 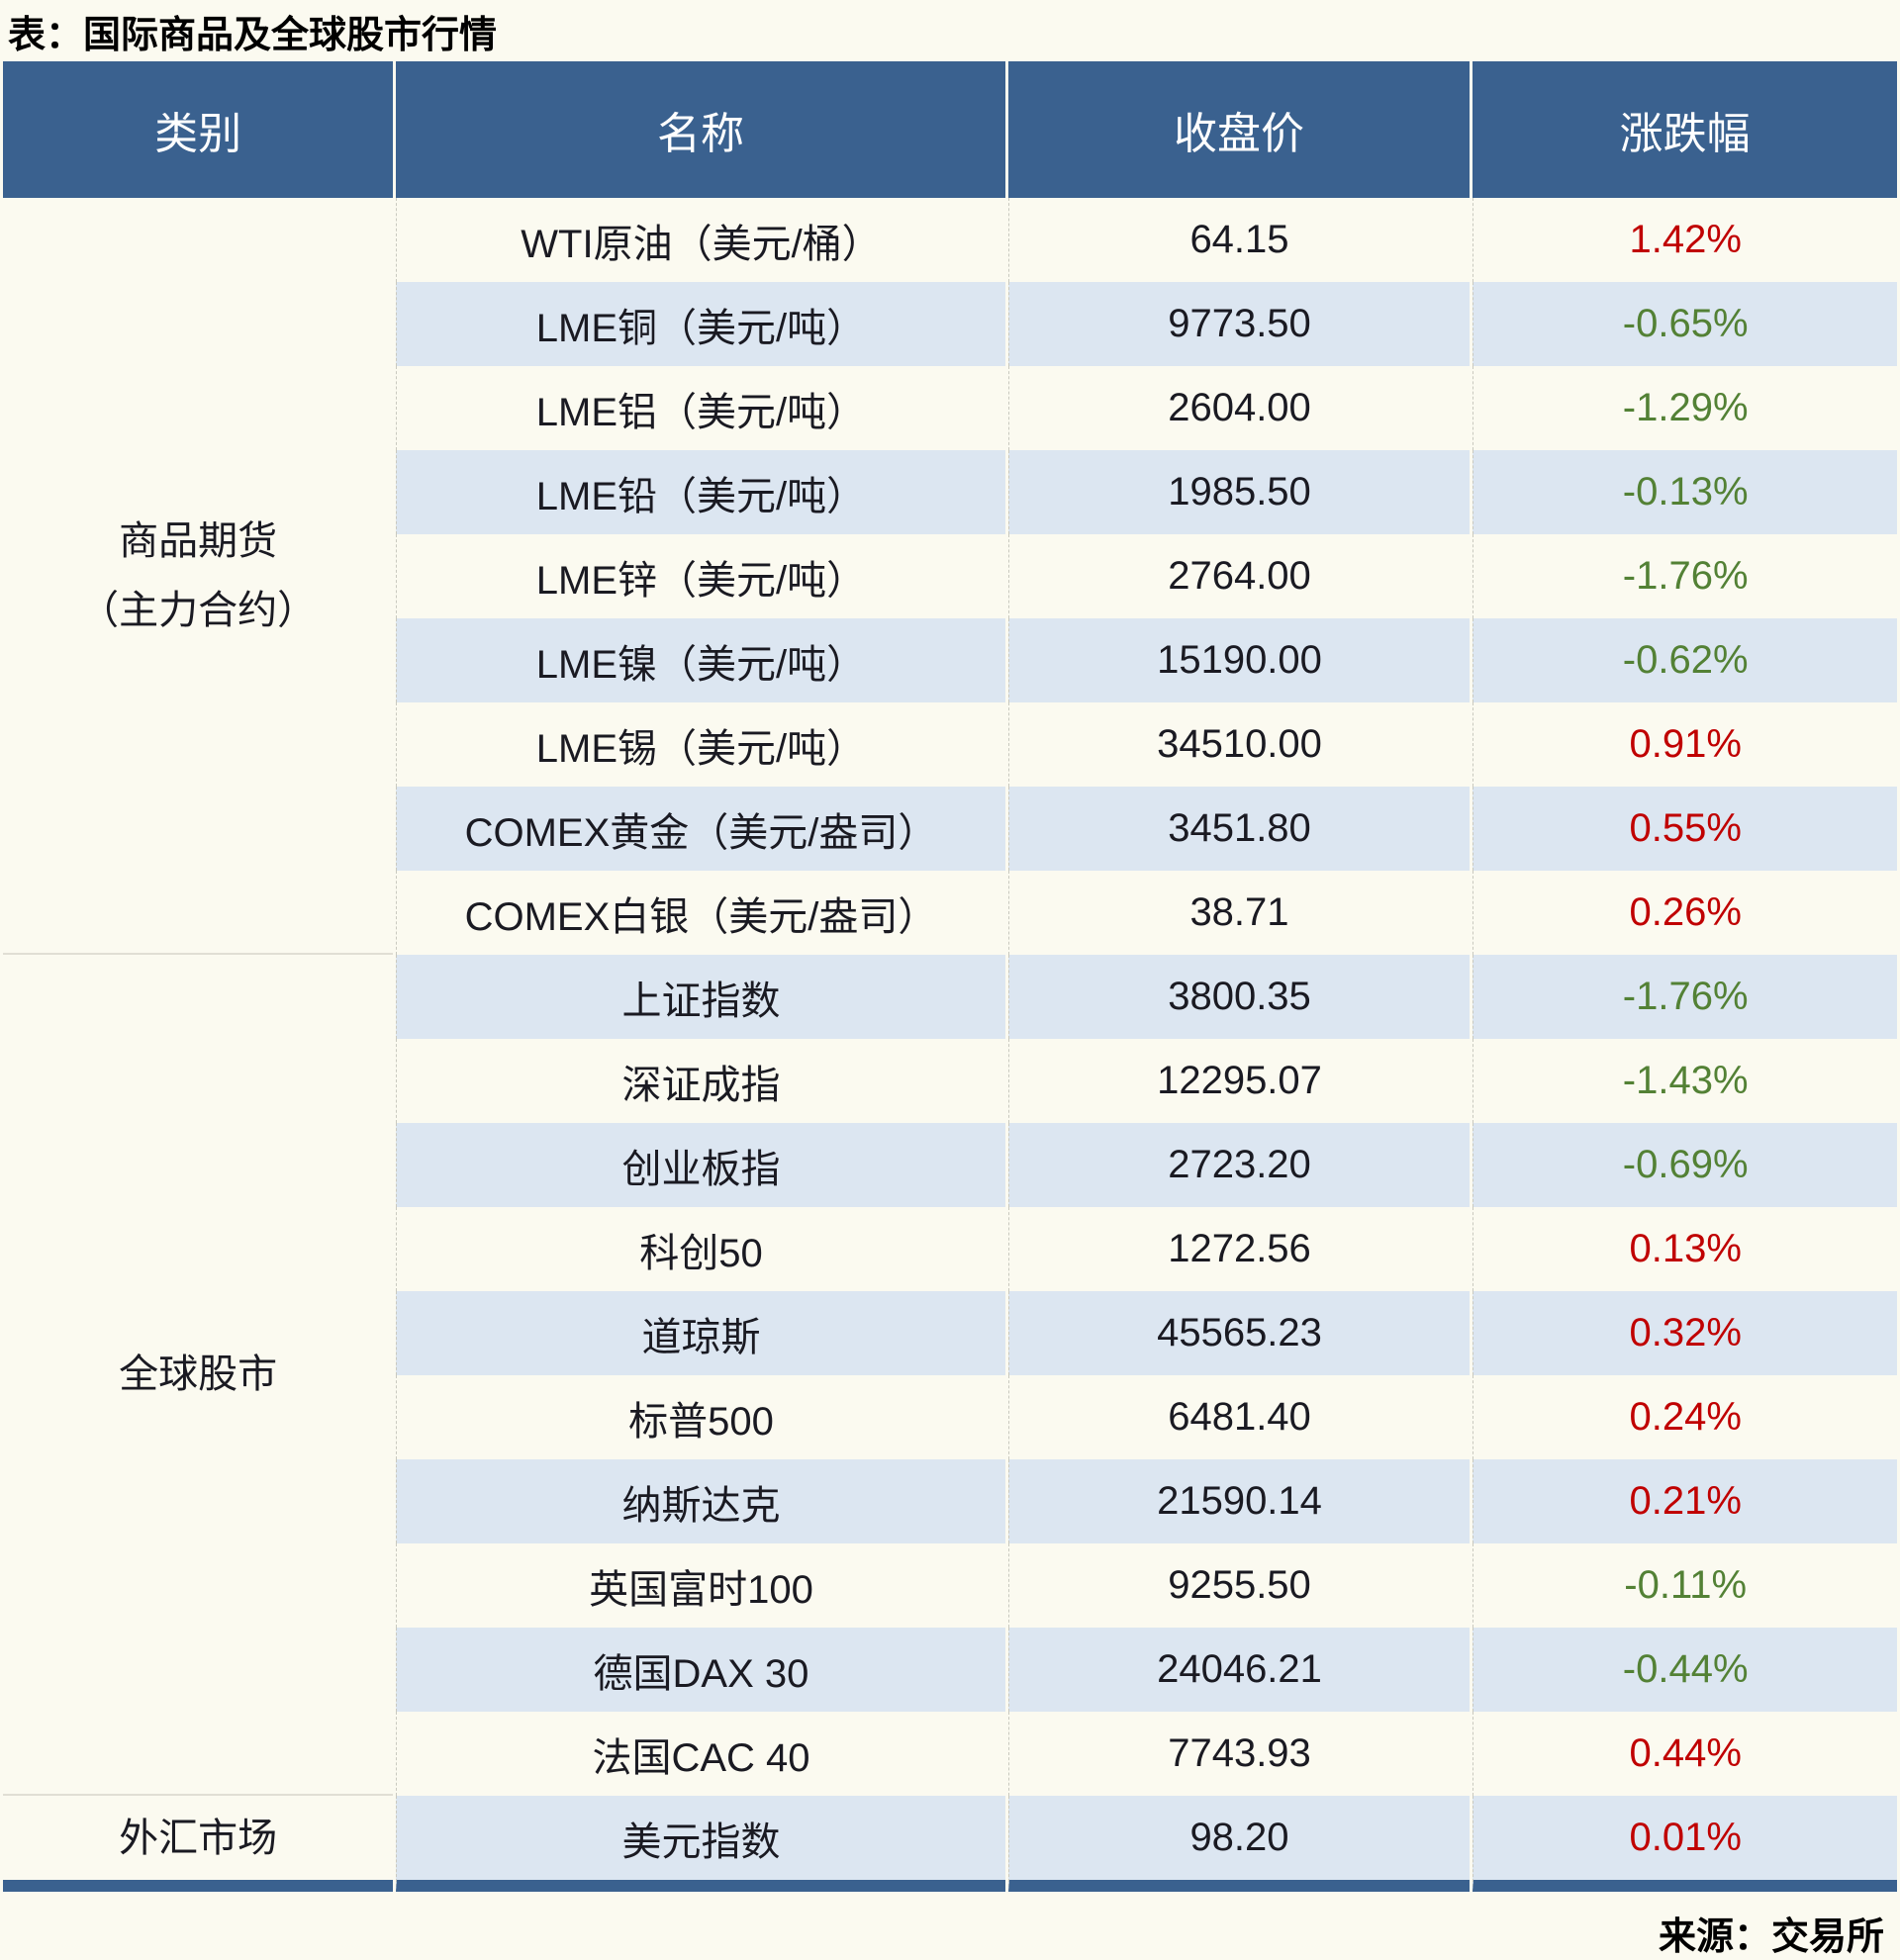 What do you see at coordinates (1239, 1165) in the screenshot?
I see `close-price: 2723.20` at bounding box center [1239, 1165].